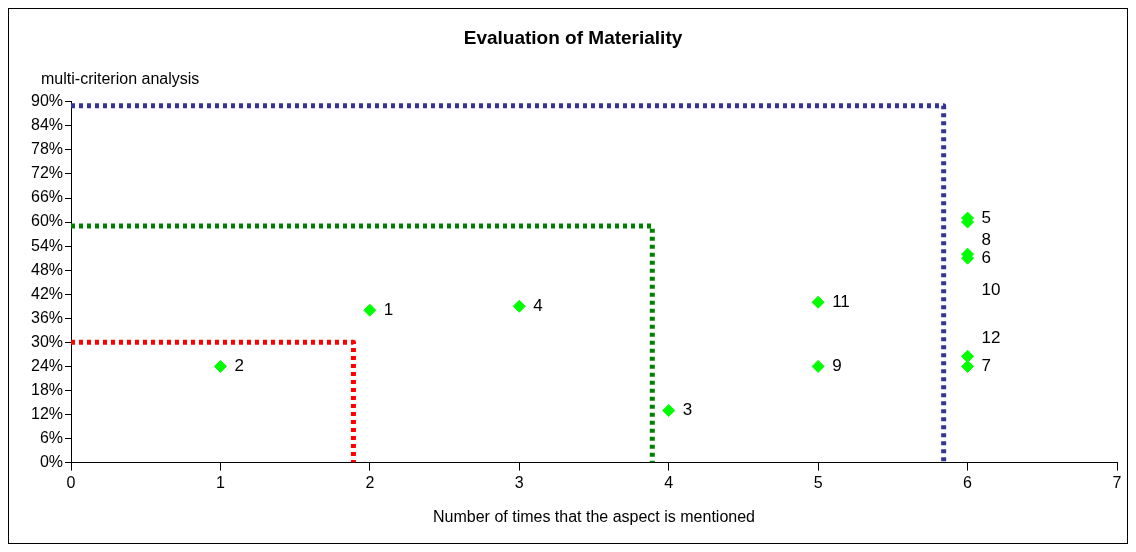 The width and height of the screenshot is (1136, 552). Describe the element at coordinates (986, 257) in the screenshot. I see `annotation: 6` at that location.